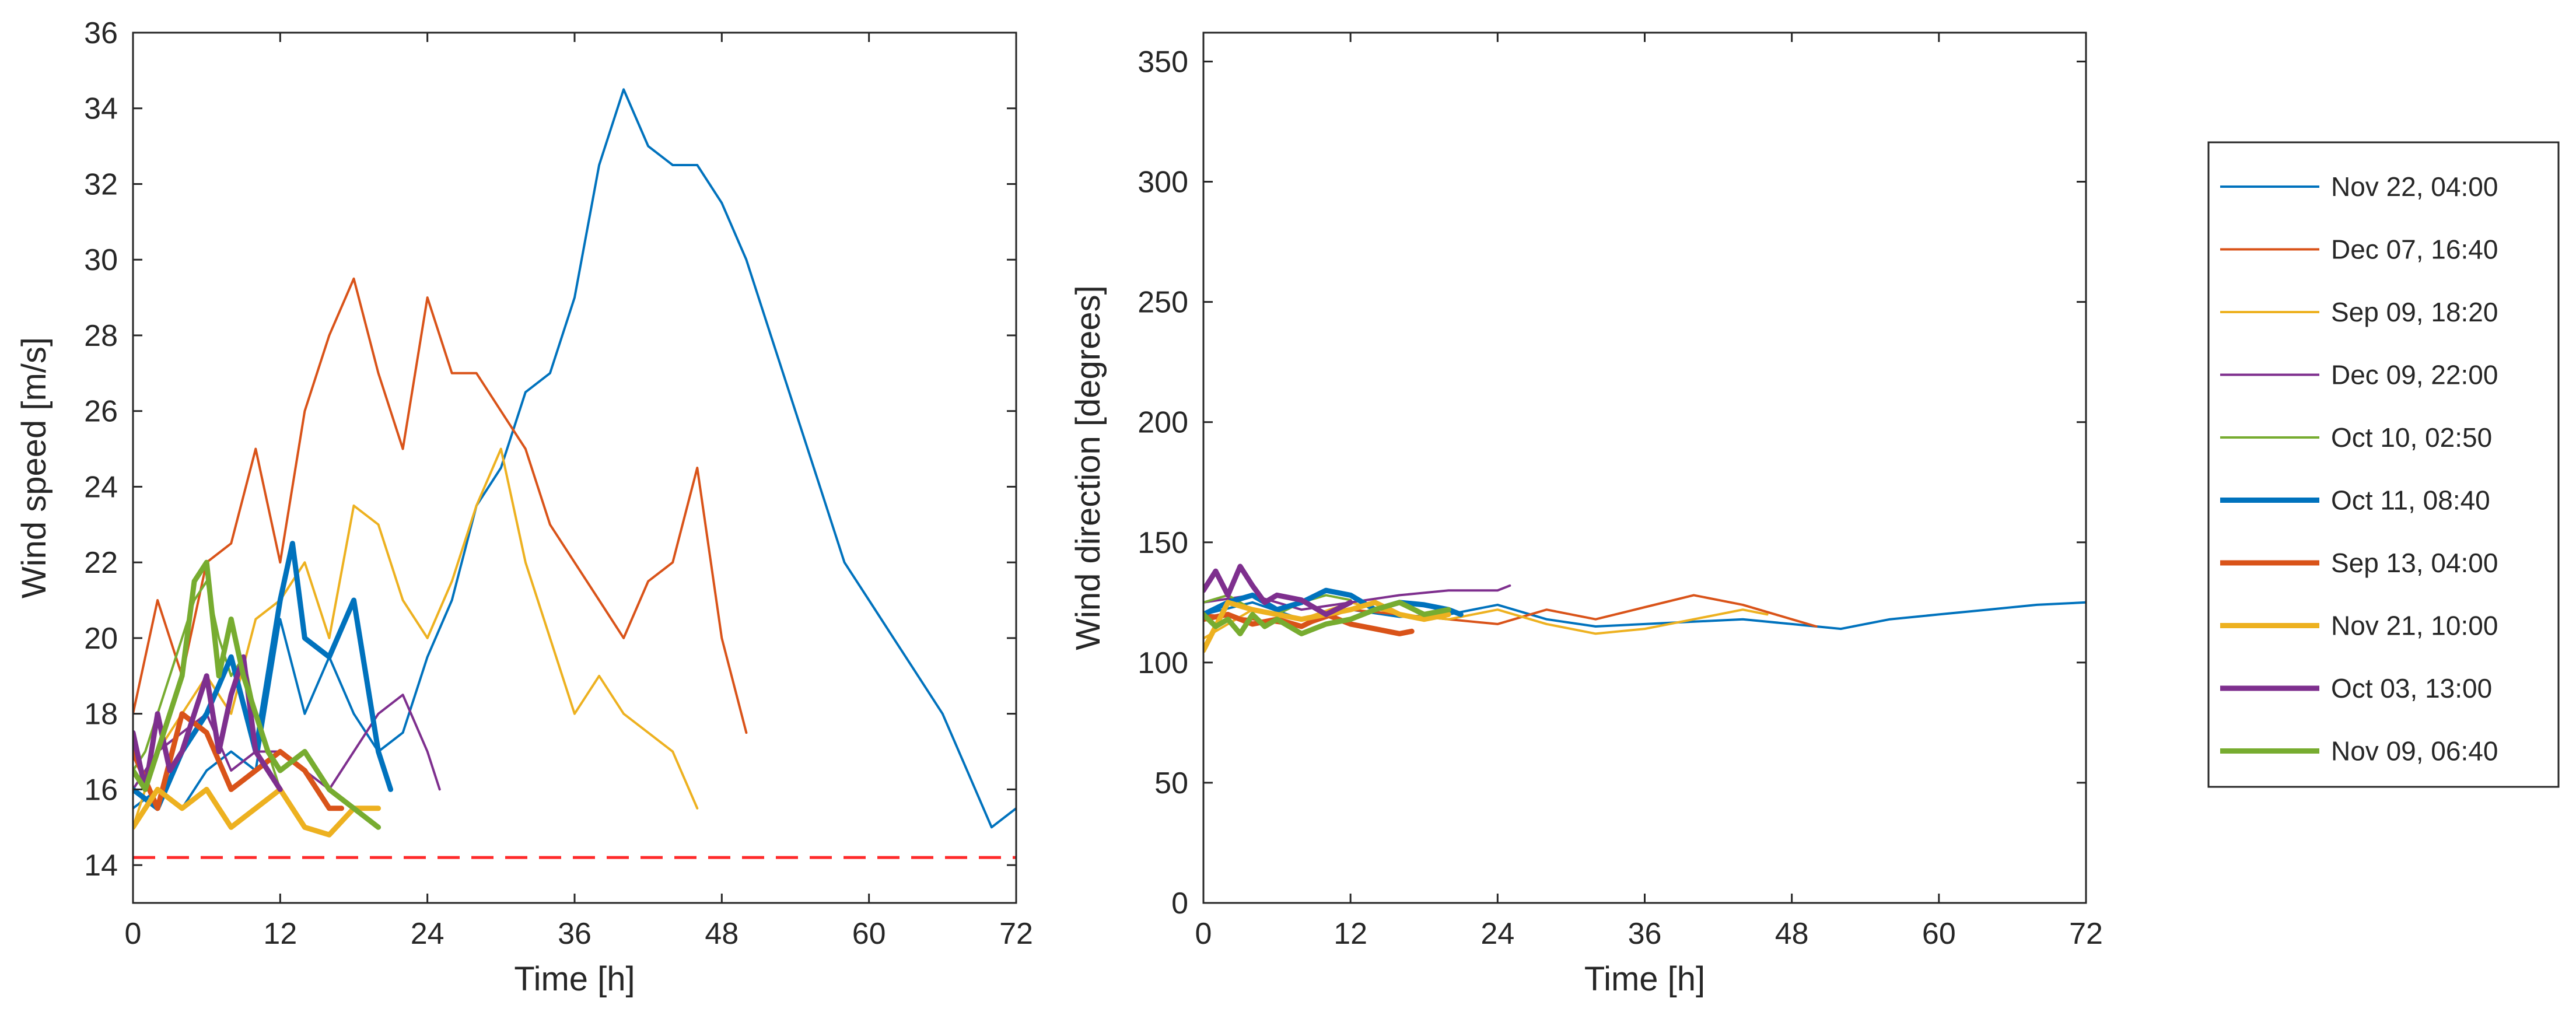  What do you see at coordinates (101, 33) in the screenshot?
I see `y-tick-label: 36` at bounding box center [101, 33].